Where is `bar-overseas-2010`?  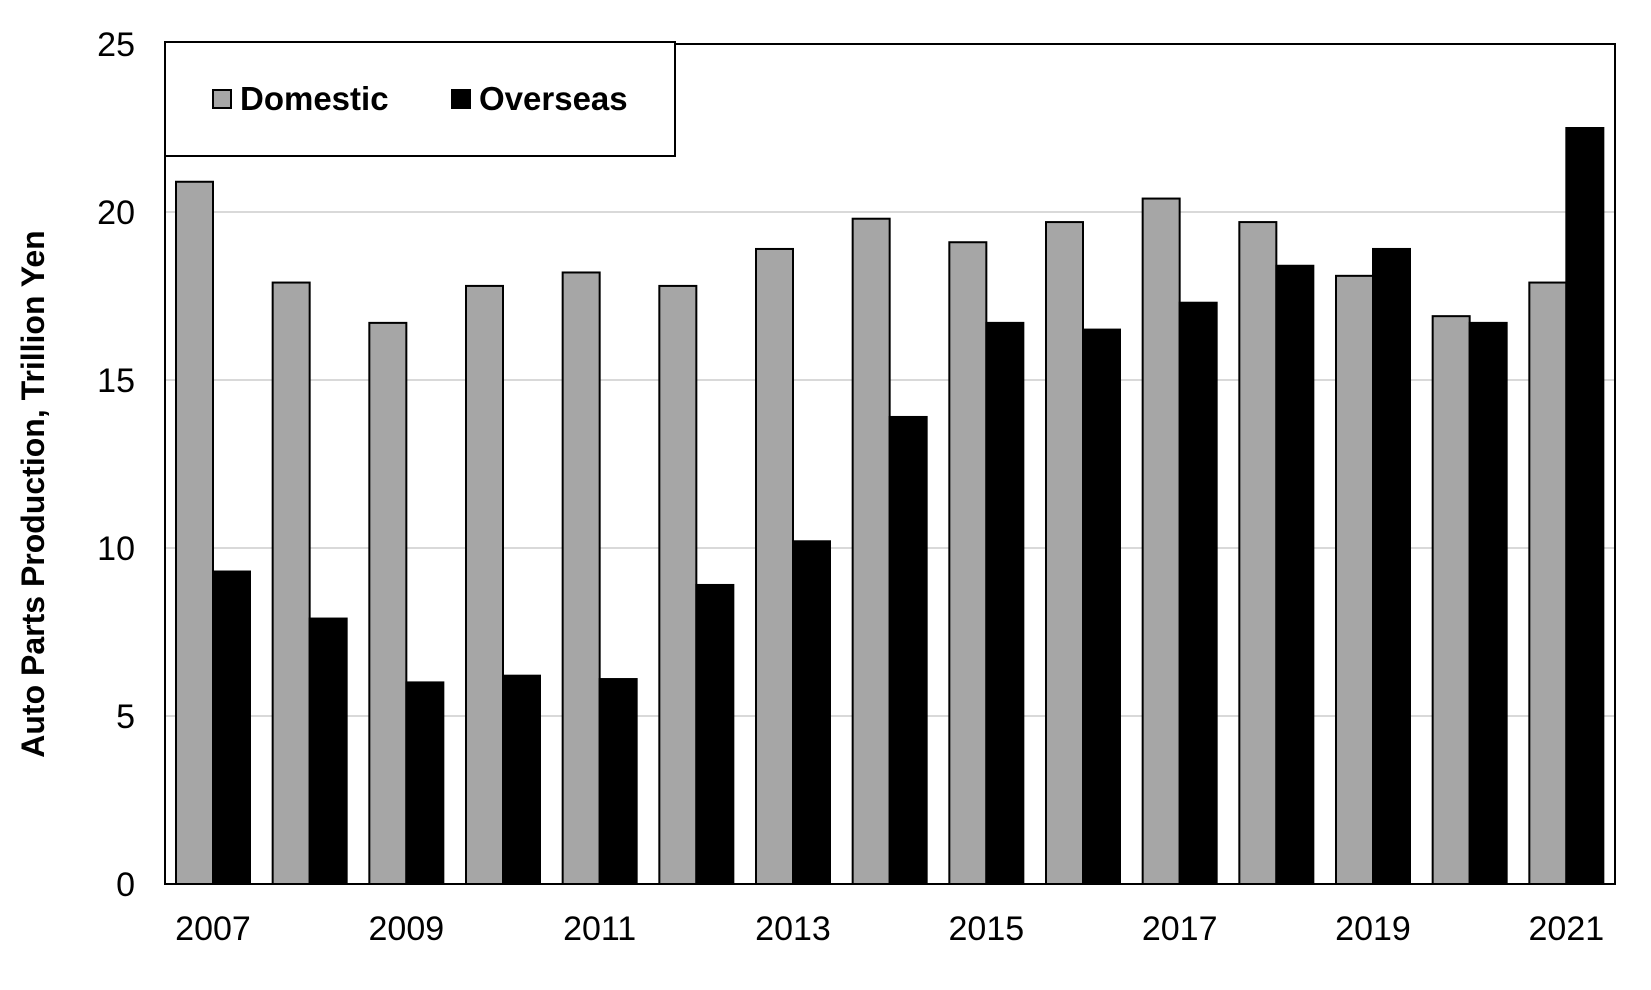 bar-overseas-2010 is located at coordinates (521, 779).